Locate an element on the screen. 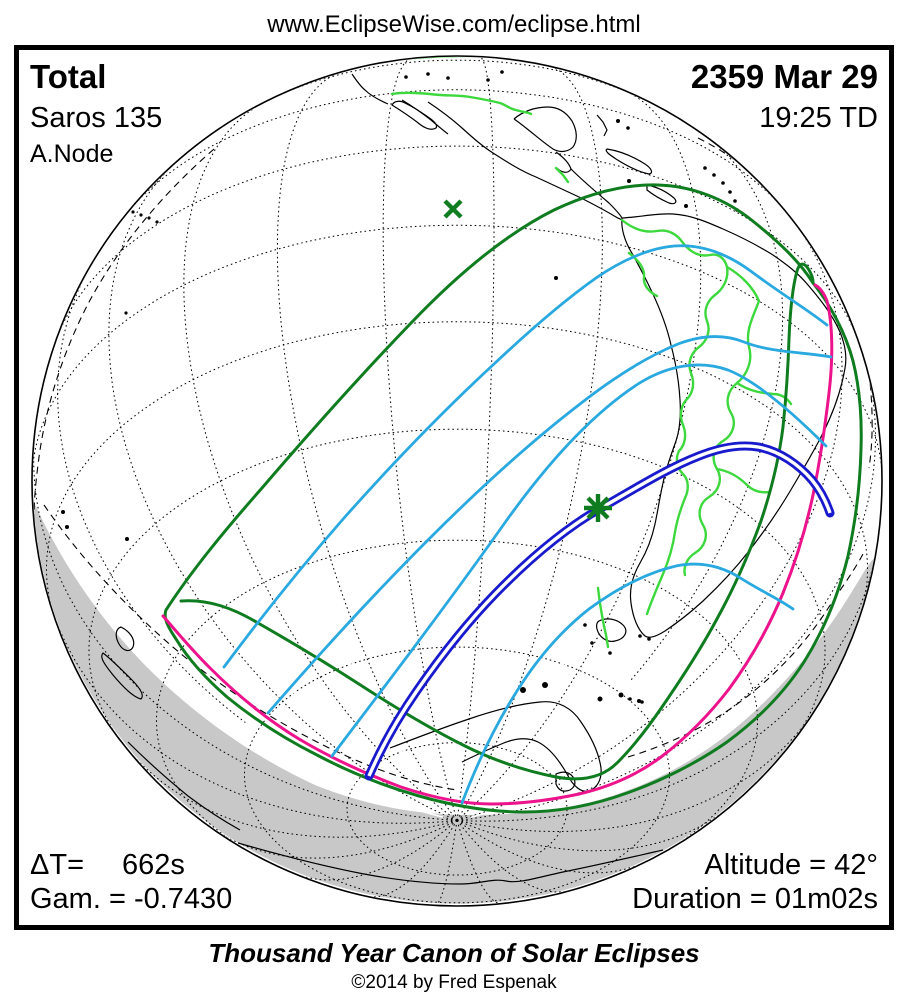 This screenshot has height=1004, width=908. gamma-label: Gam. = -0.7430 is located at coordinates (131, 899).